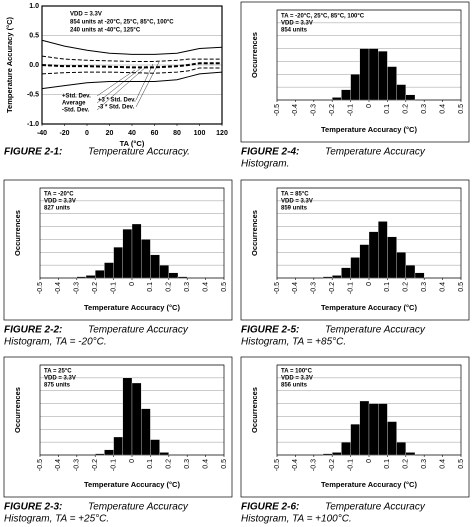  What do you see at coordinates (116, 108) in the screenshot?
I see `series-label: -3 * Std. Dev.` at bounding box center [116, 108].